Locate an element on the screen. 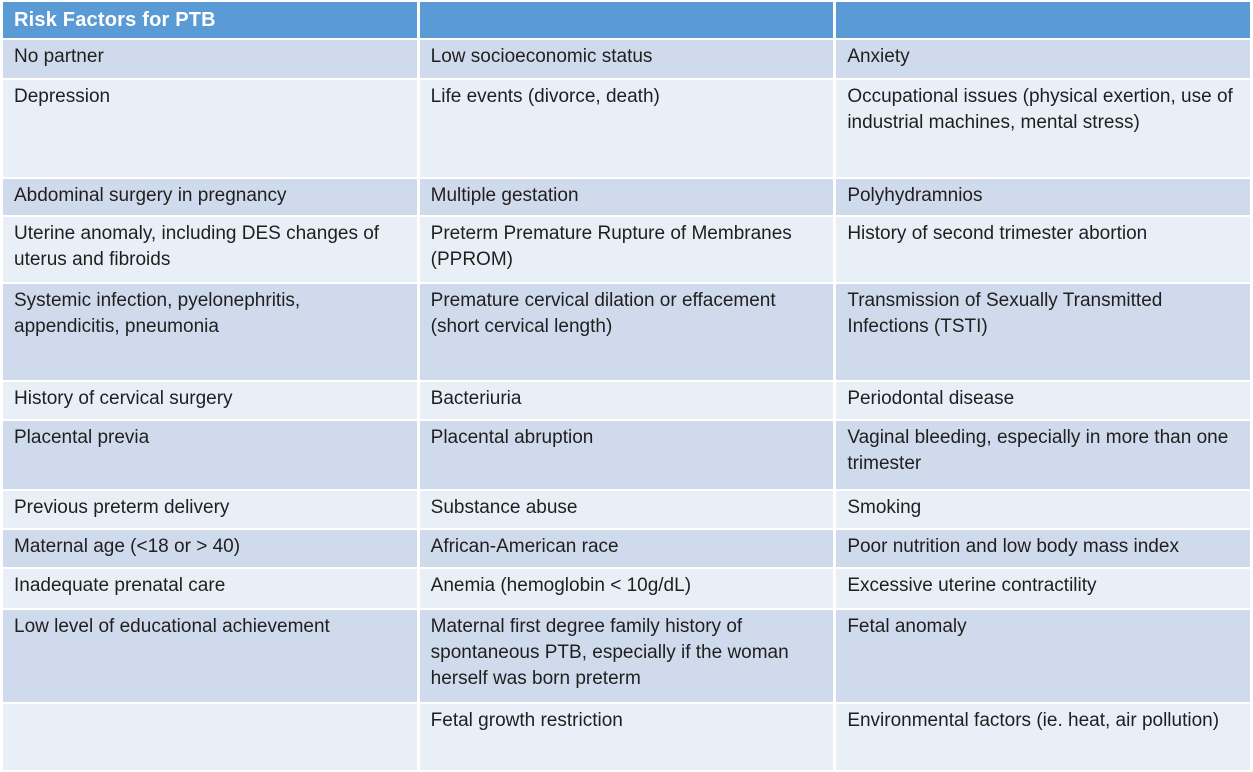  table-cell: Placental previa is located at coordinates (210, 455).